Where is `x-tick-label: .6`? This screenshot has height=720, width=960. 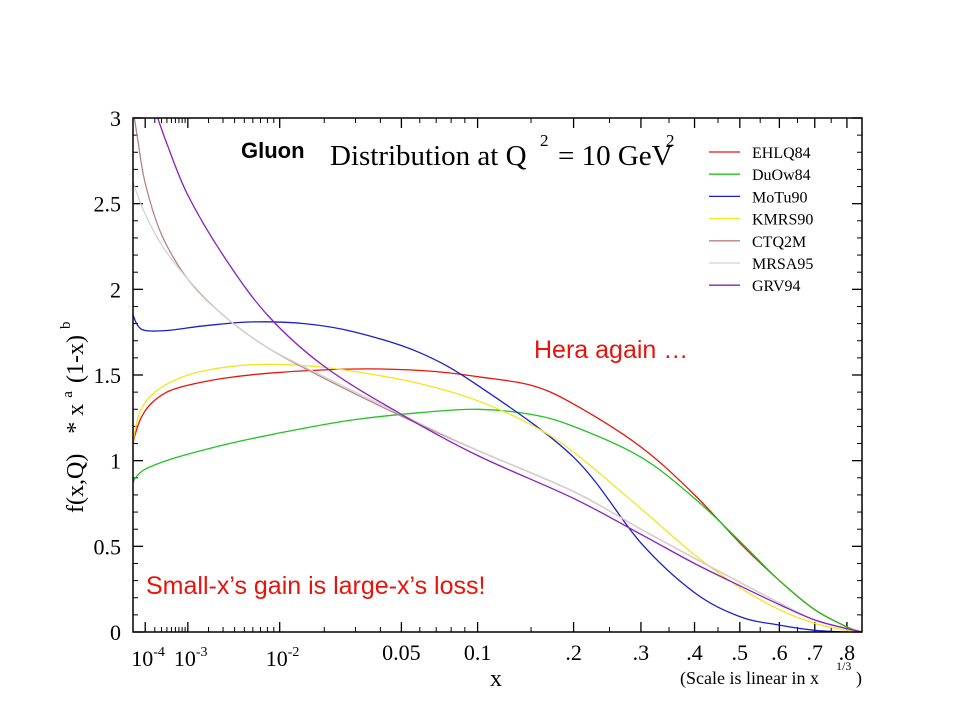 x-tick-label: .6 is located at coordinates (779, 652).